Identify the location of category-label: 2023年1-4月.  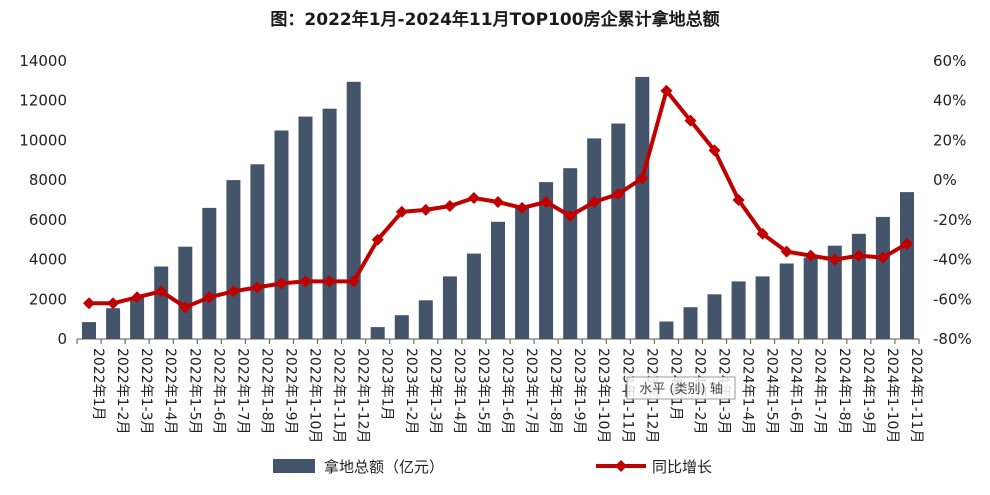
(459, 391).